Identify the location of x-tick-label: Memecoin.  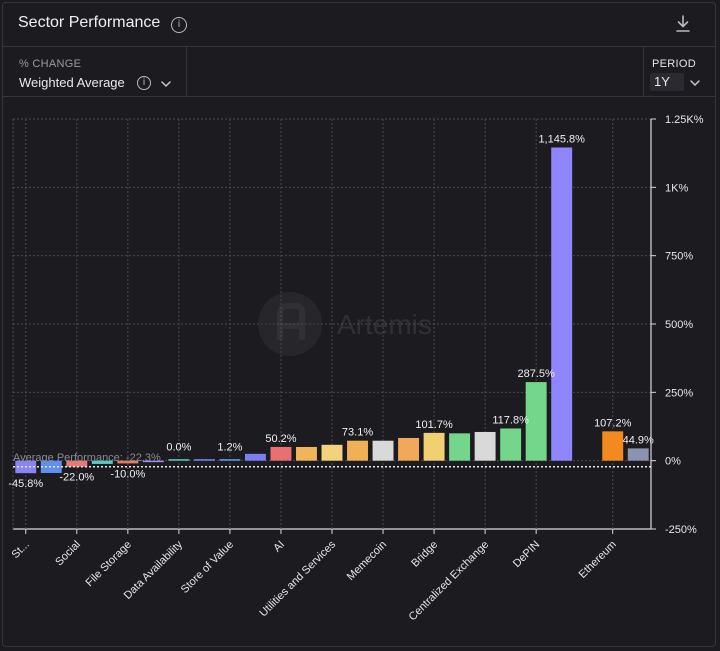
(367, 561).